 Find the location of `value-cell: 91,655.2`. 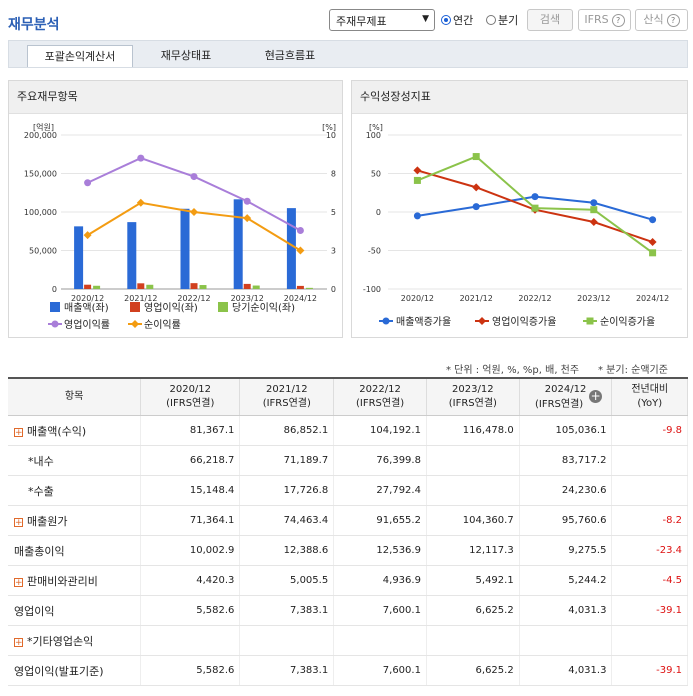

value-cell: 91,655.2 is located at coordinates (380, 520).